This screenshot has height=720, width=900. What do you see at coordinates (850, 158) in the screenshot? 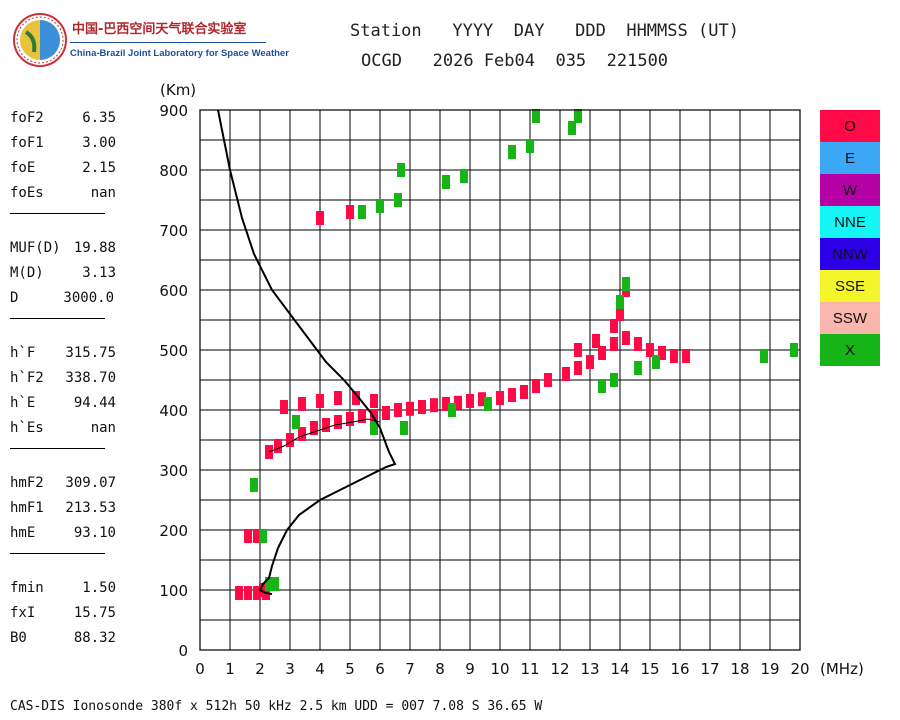
I see `legend-item-e: E` at bounding box center [850, 158].